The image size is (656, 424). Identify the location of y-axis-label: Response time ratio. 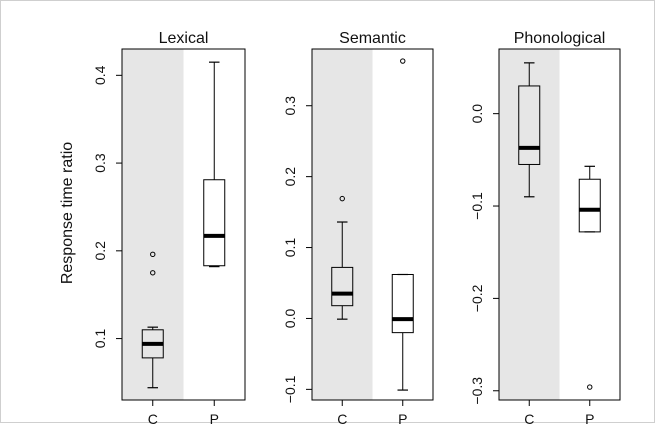
(67, 213).